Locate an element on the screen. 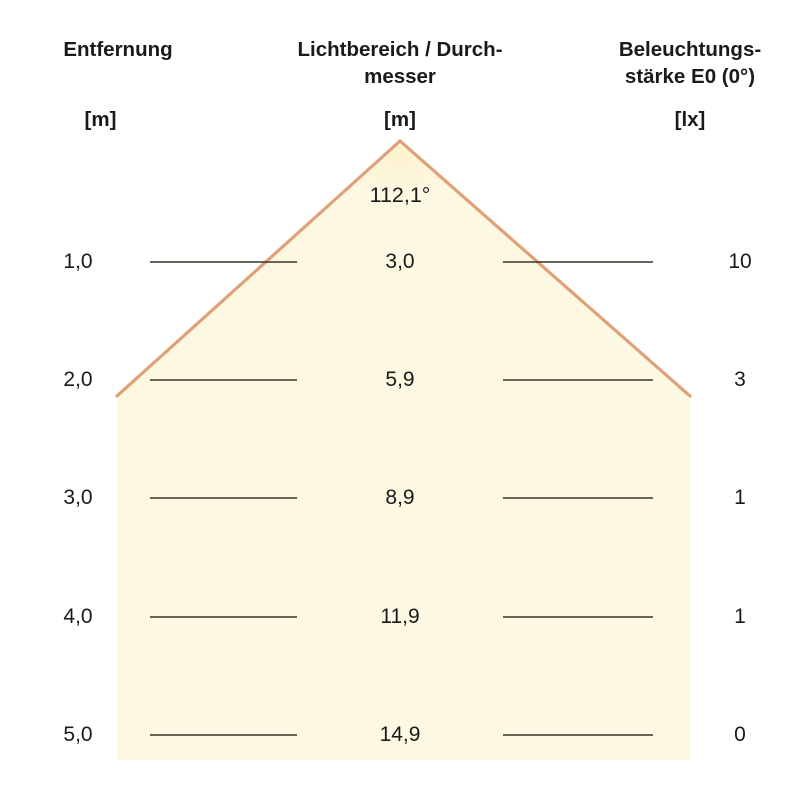 This screenshot has height=800, width=800. beam-edge-right is located at coordinates (545, 268).